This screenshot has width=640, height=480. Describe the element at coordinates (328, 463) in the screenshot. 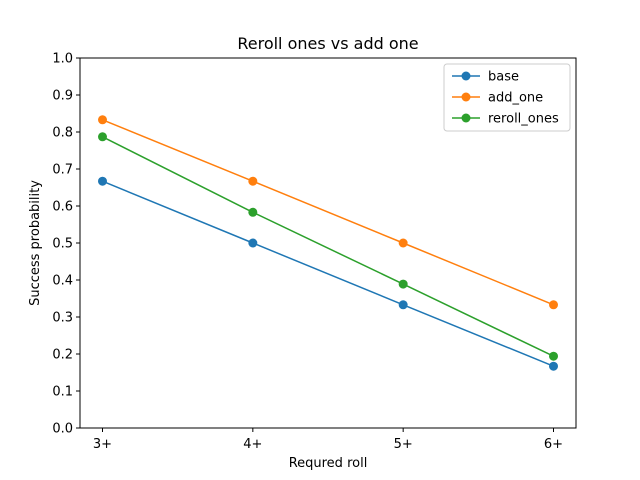

I see `x-axis-label: Requred roll` at that location.